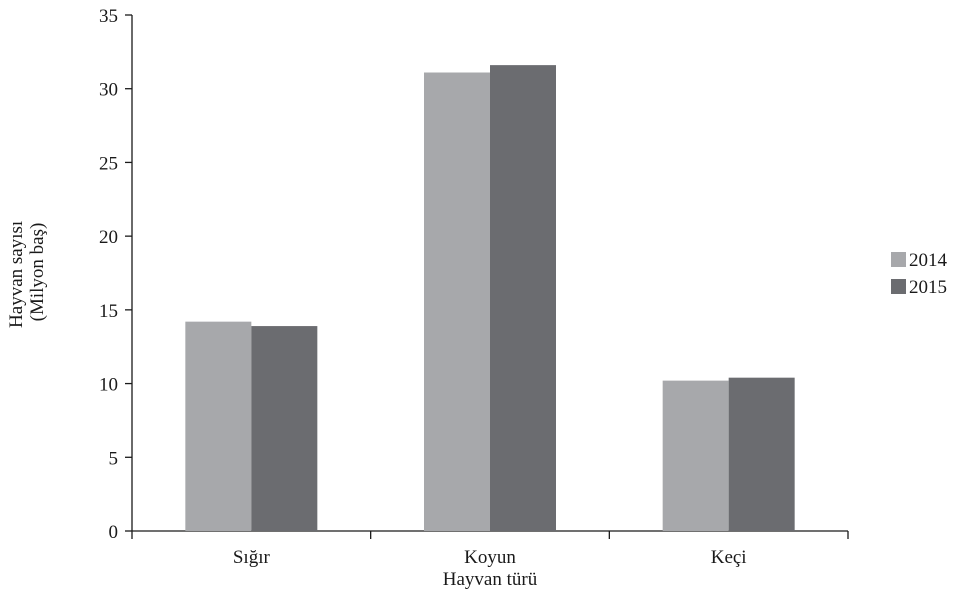  What do you see at coordinates (252, 557) in the screenshot?
I see `x-tick-label: Sığır` at bounding box center [252, 557].